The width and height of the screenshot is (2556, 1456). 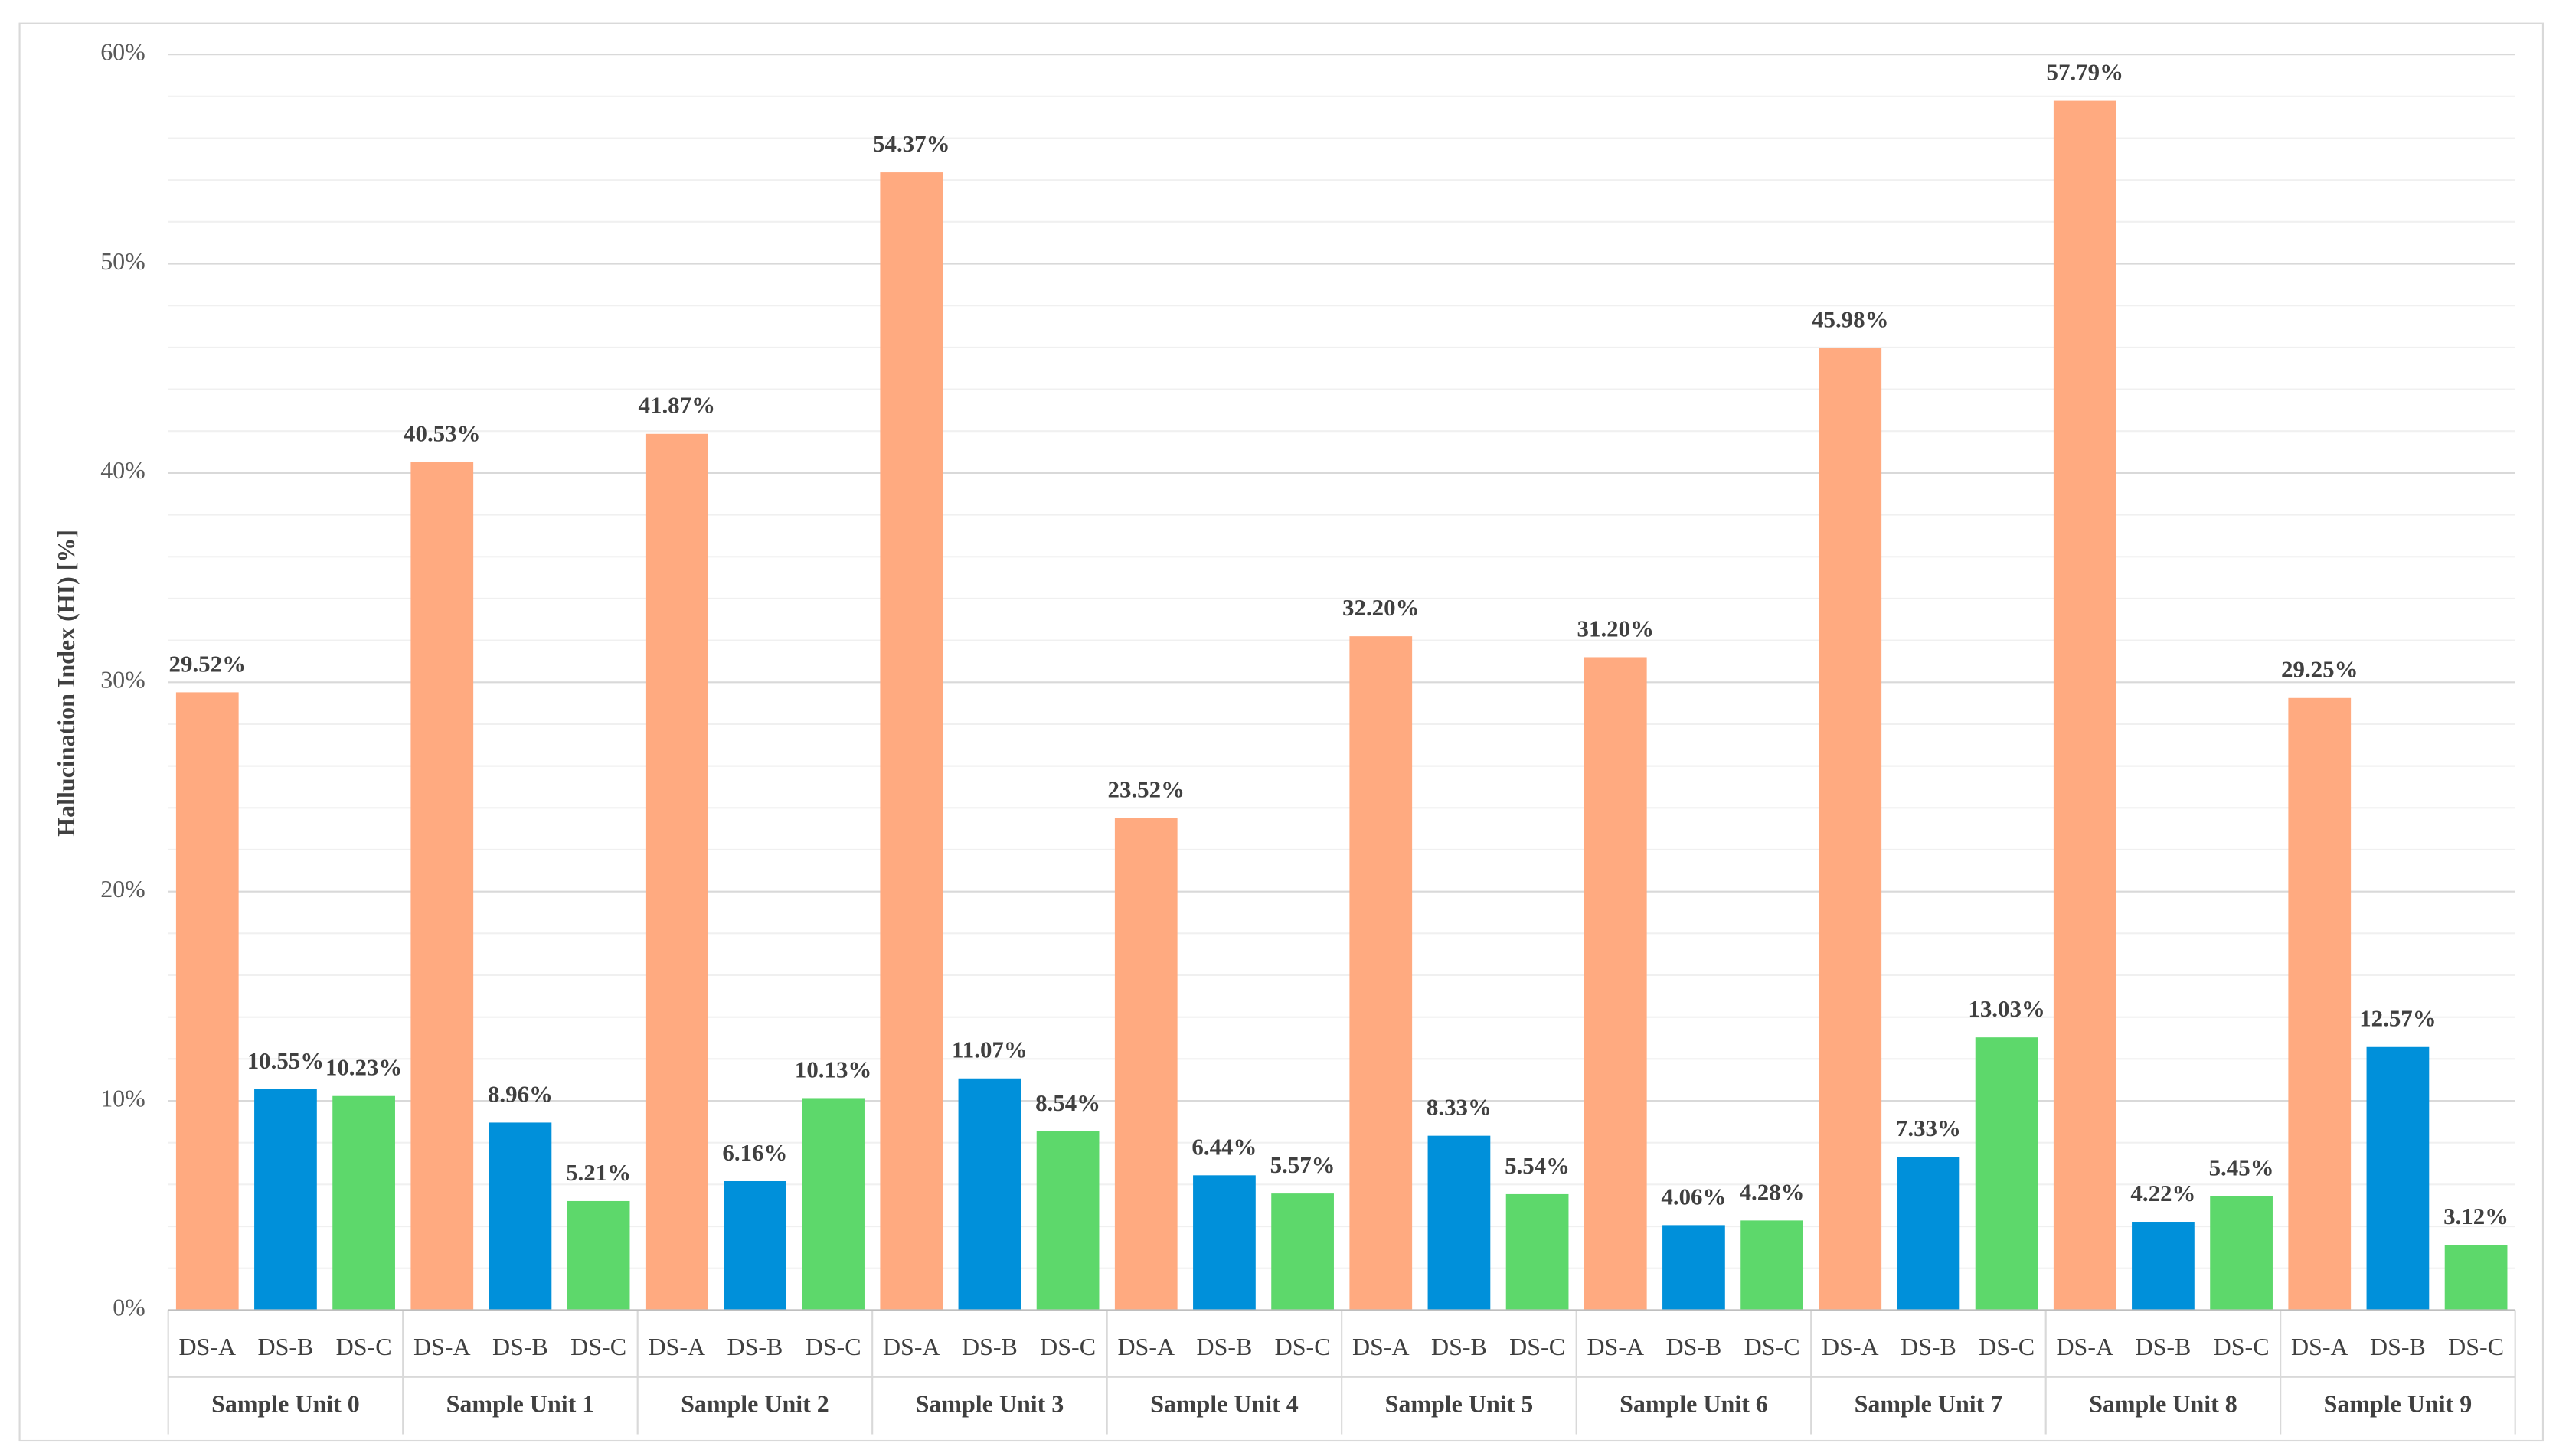 What do you see at coordinates (285, 1404) in the screenshot?
I see `group-label: Sample Unit 0` at bounding box center [285, 1404].